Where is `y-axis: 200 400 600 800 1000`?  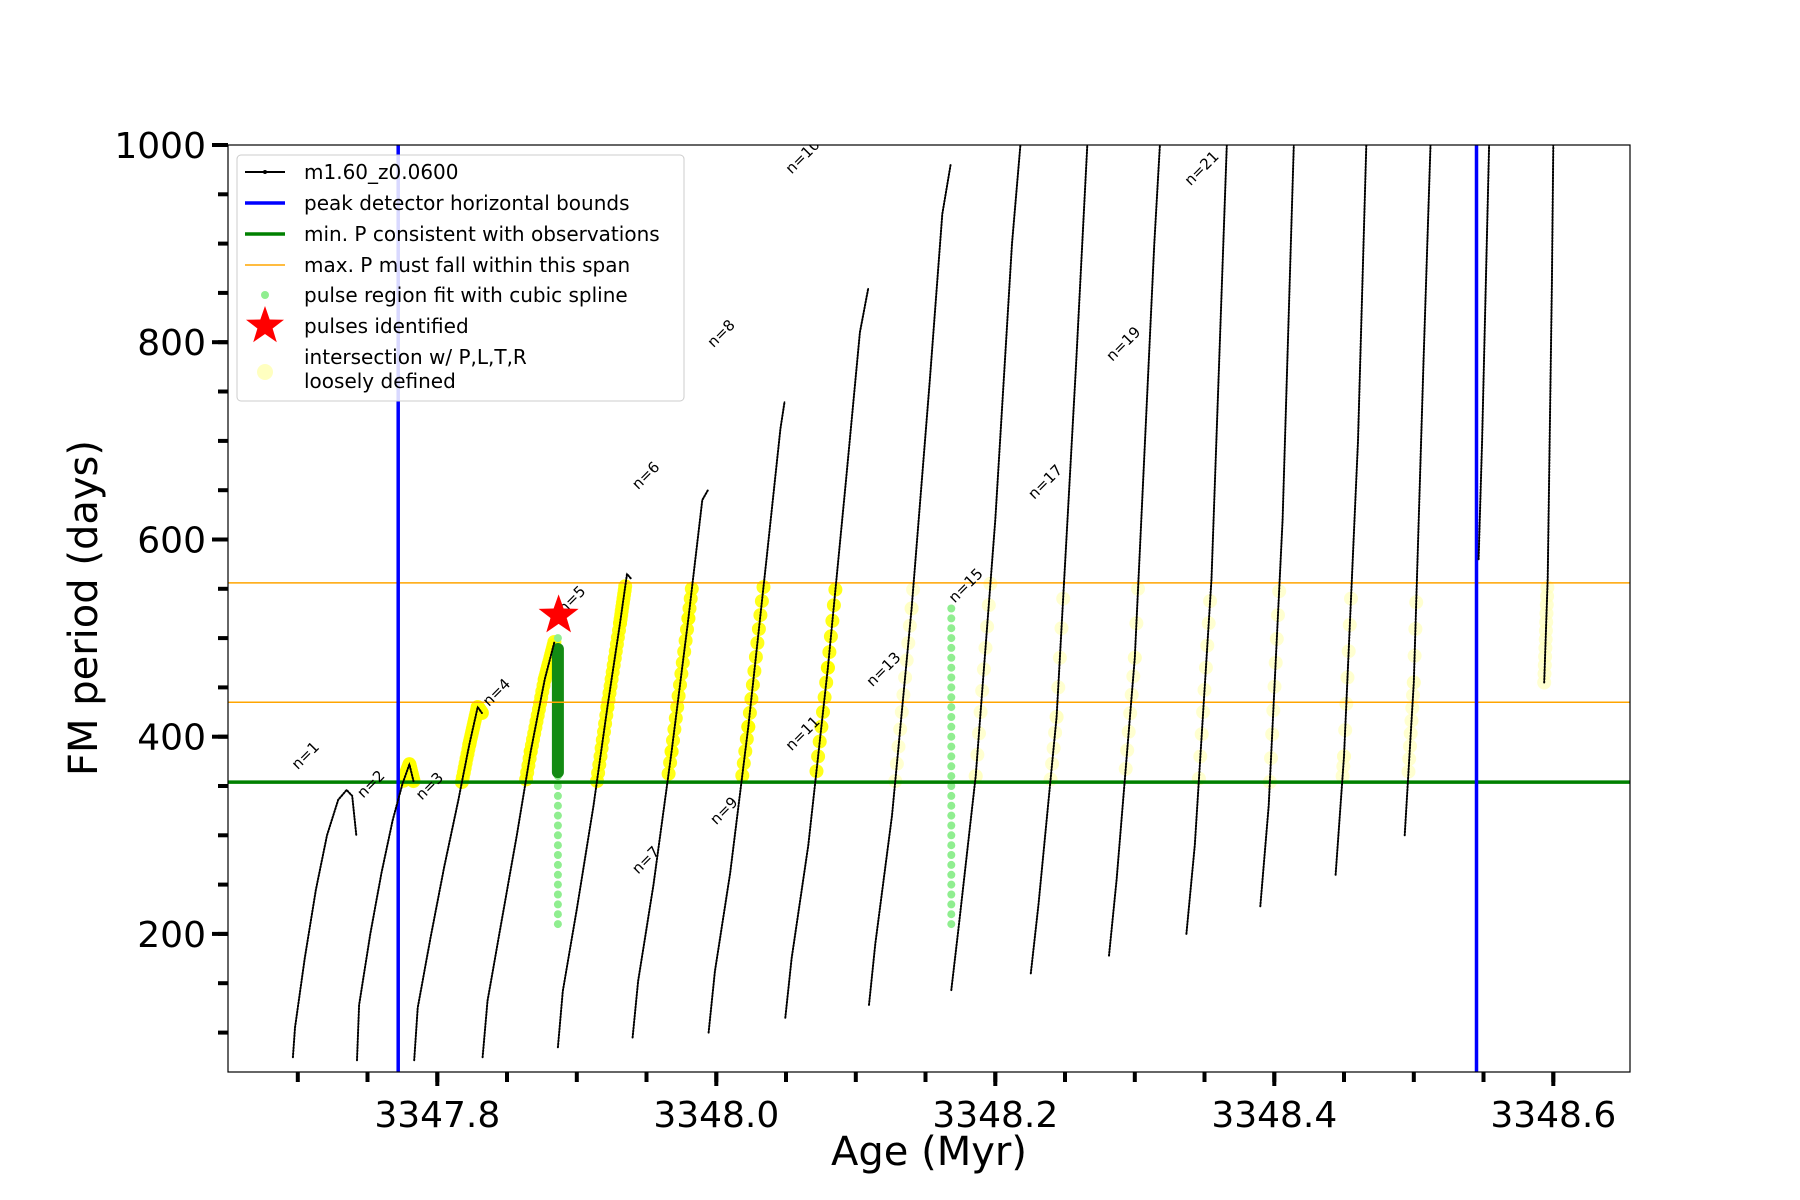
y-axis: 200 400 600 800 1000 is located at coordinates (171, 580).